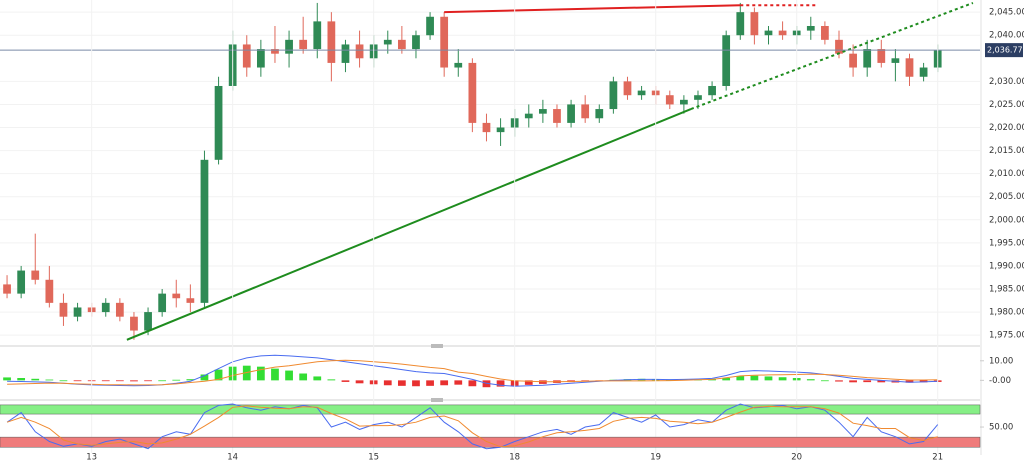 The image size is (1024, 461). What do you see at coordinates (1006, 174) in the screenshot?
I see `y-tick-label: 2,010.00` at bounding box center [1006, 174].